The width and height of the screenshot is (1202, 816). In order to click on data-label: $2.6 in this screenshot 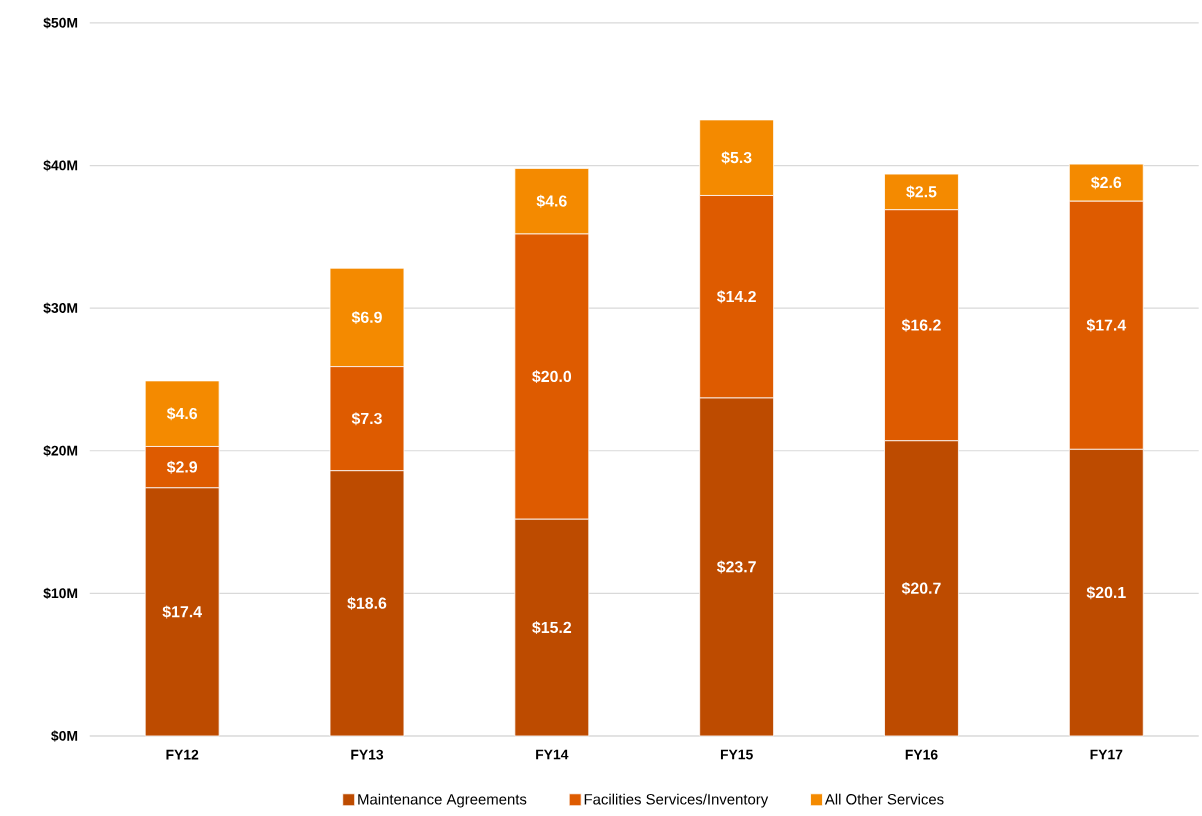, I will do `click(1106, 183)`.